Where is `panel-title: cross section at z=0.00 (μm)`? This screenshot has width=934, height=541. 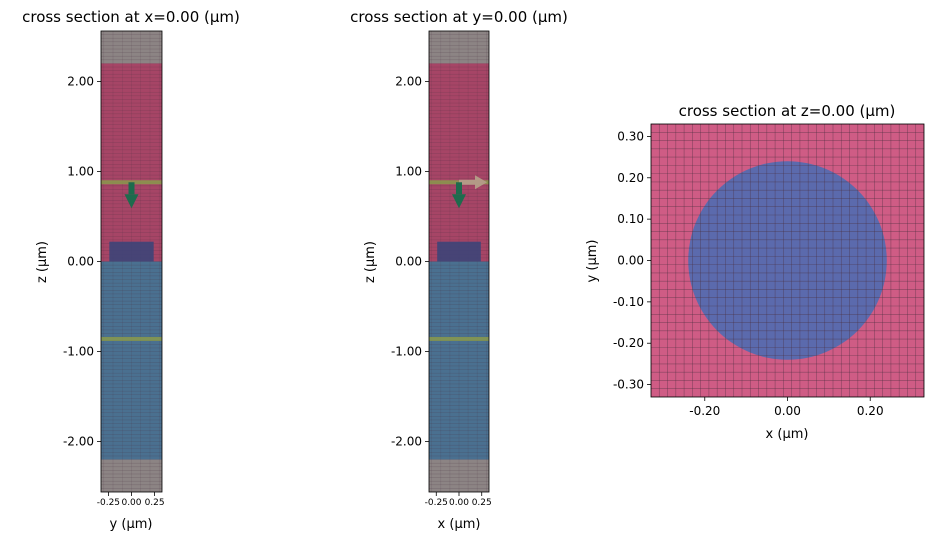
panel-title: cross section at z=0.00 (μm) is located at coordinates (787, 111).